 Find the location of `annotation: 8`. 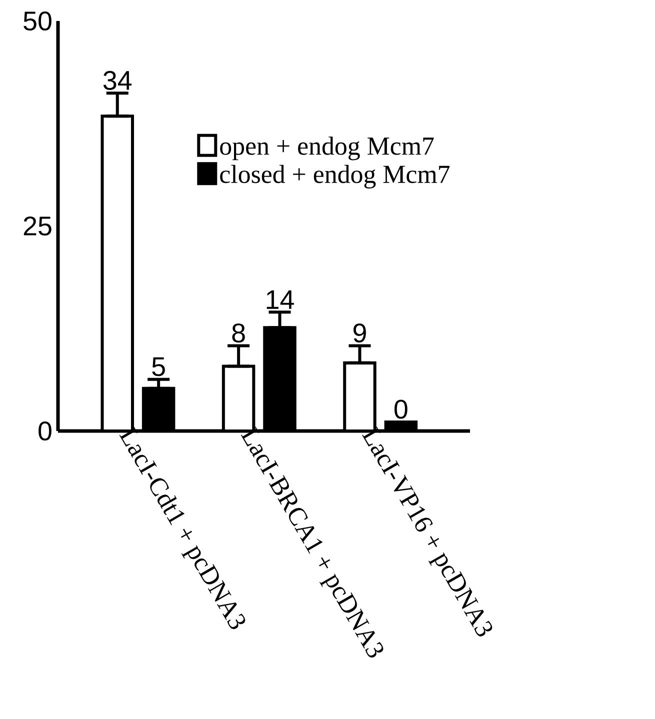

annotation: 8 is located at coordinates (238, 333).